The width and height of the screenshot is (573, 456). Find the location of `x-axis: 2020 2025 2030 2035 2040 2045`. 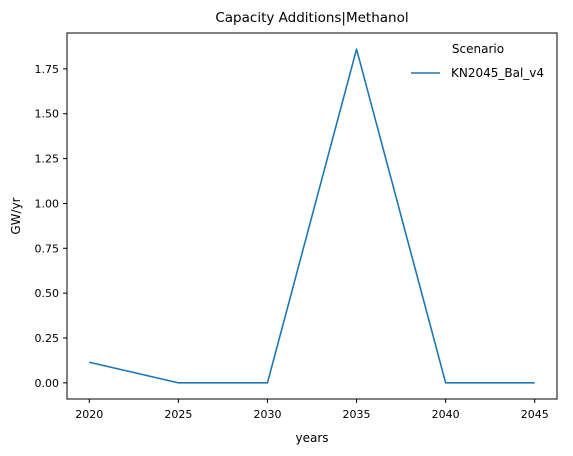

x-axis: 2020 2025 2030 2035 2040 2045 is located at coordinates (312, 410).